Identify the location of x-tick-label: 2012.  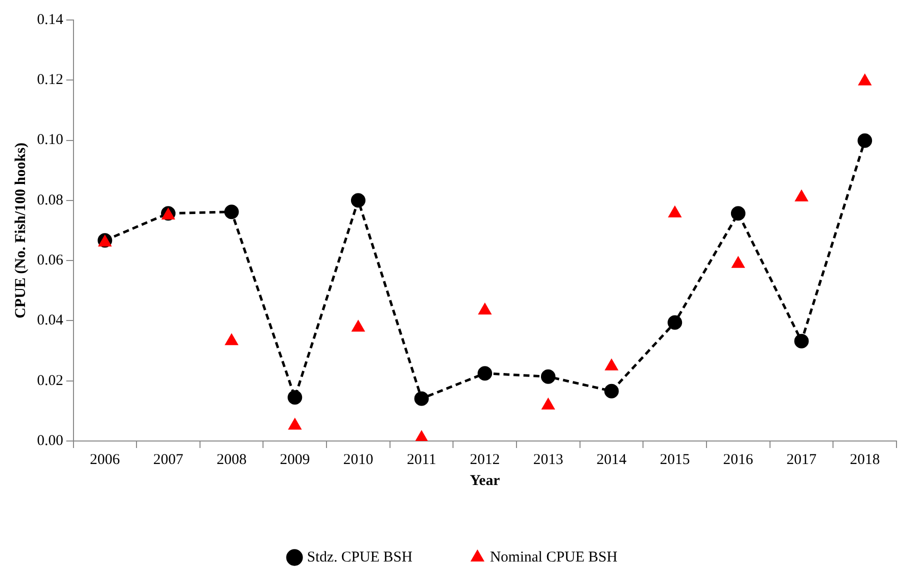
(485, 460).